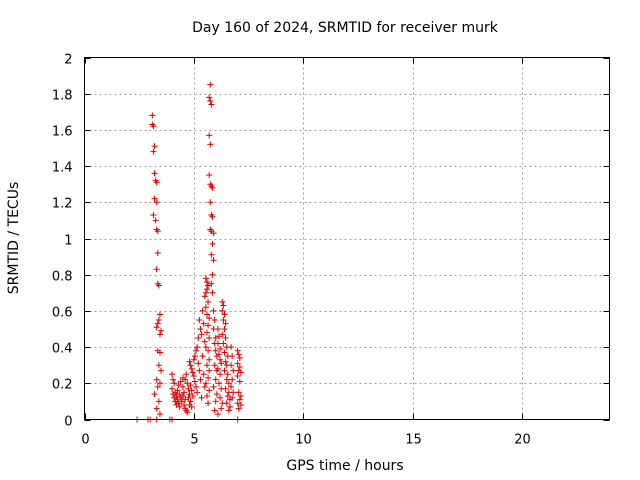 The width and height of the screenshot is (640, 480). Describe the element at coordinates (62, 168) in the screenshot. I see `y-tick-label: 1.4` at that location.